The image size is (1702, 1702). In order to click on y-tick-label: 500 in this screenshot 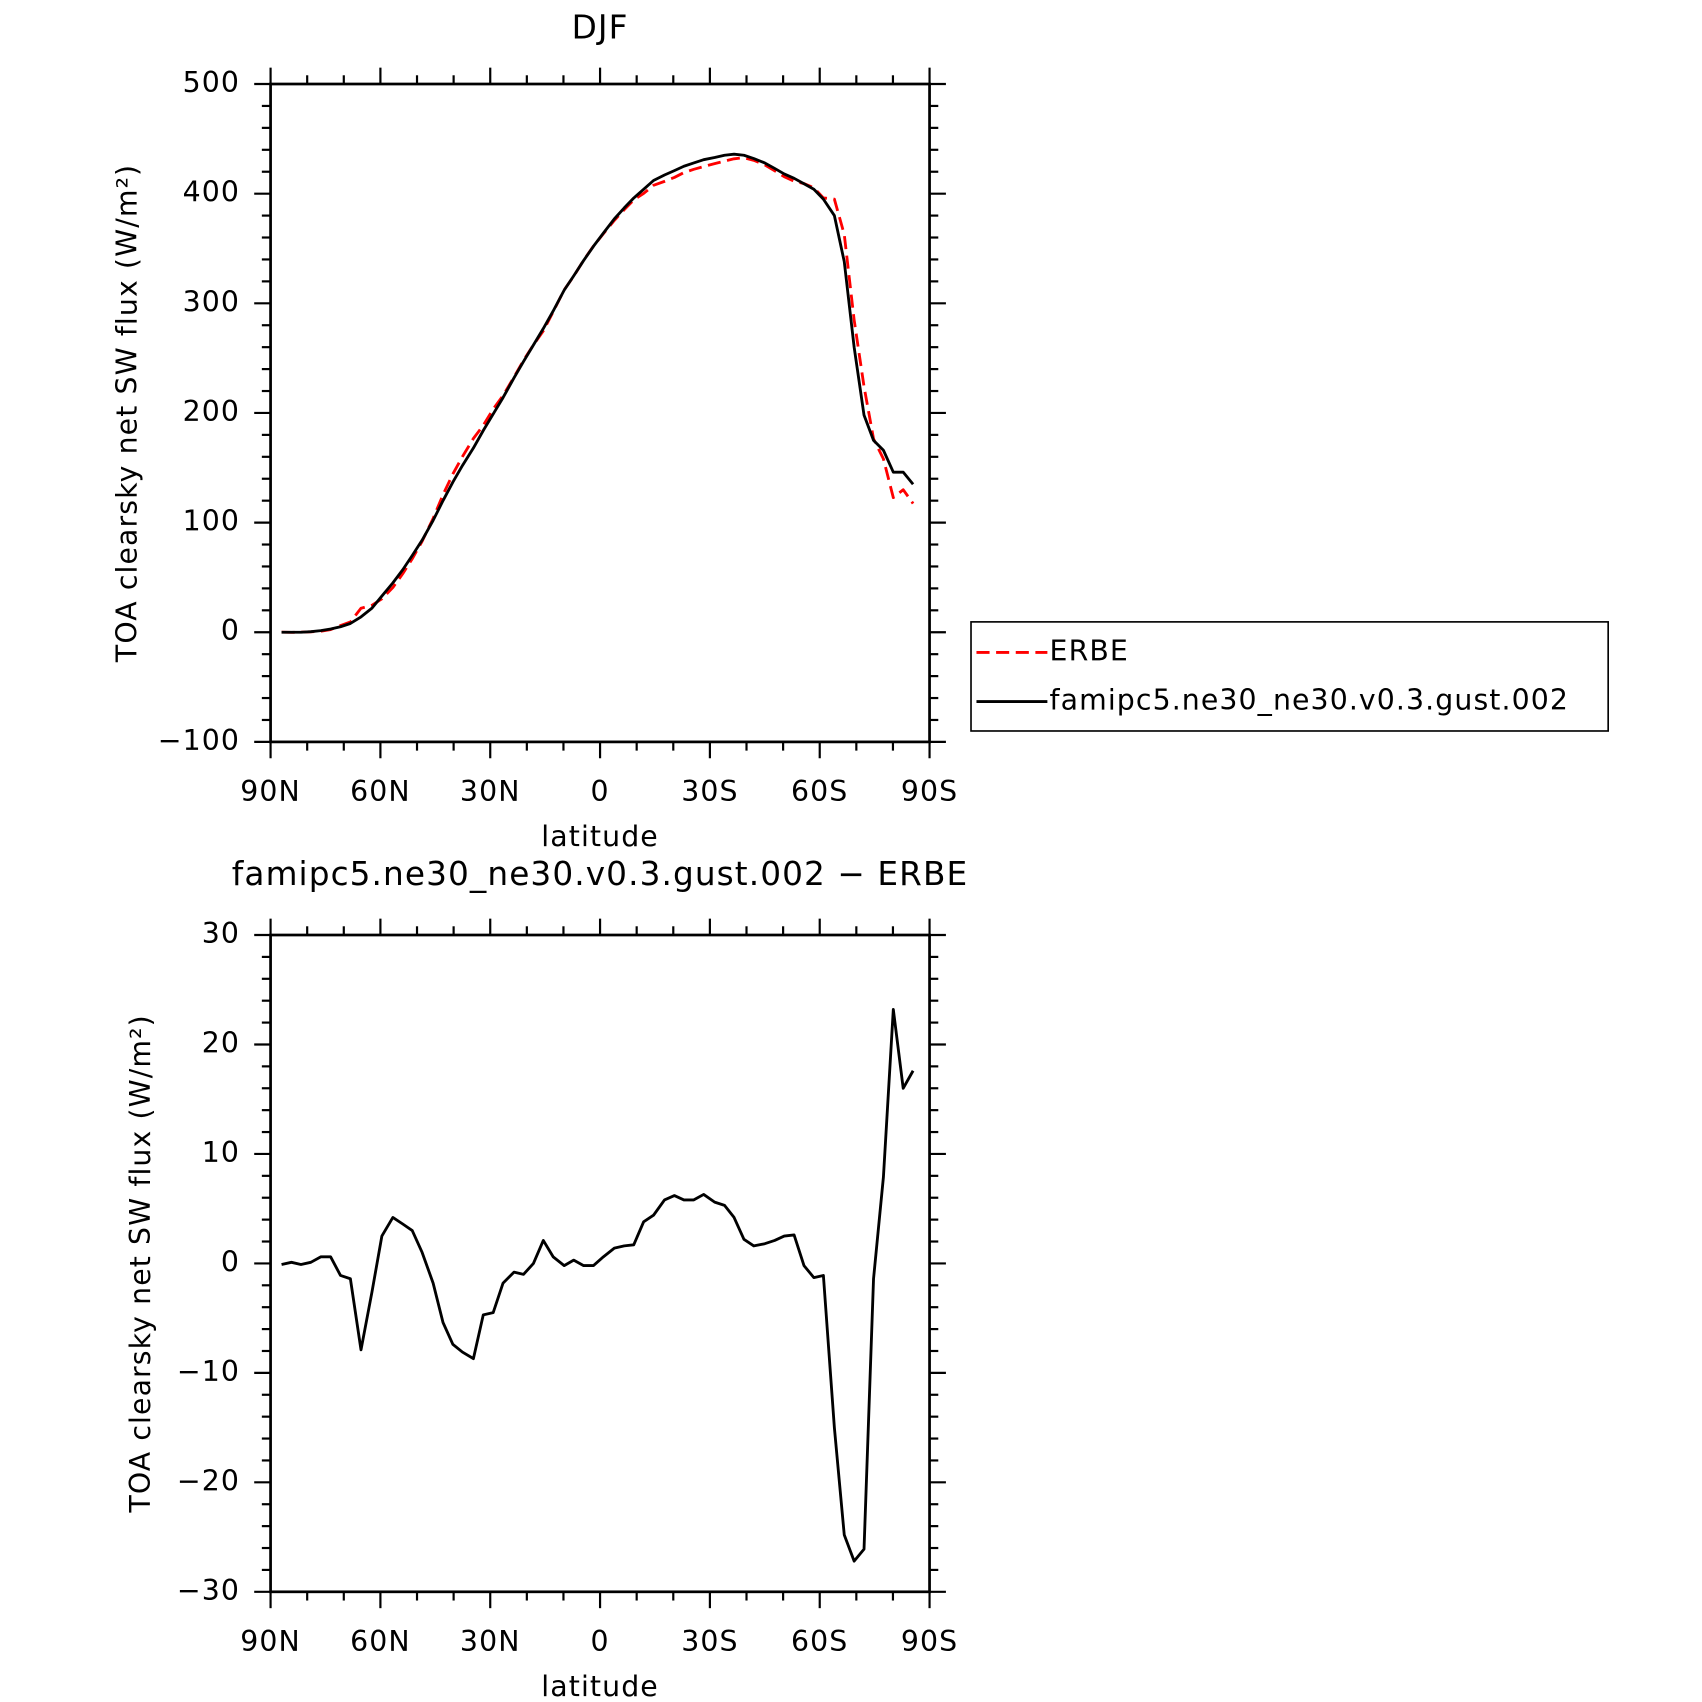, I will do `click(211, 82)`.